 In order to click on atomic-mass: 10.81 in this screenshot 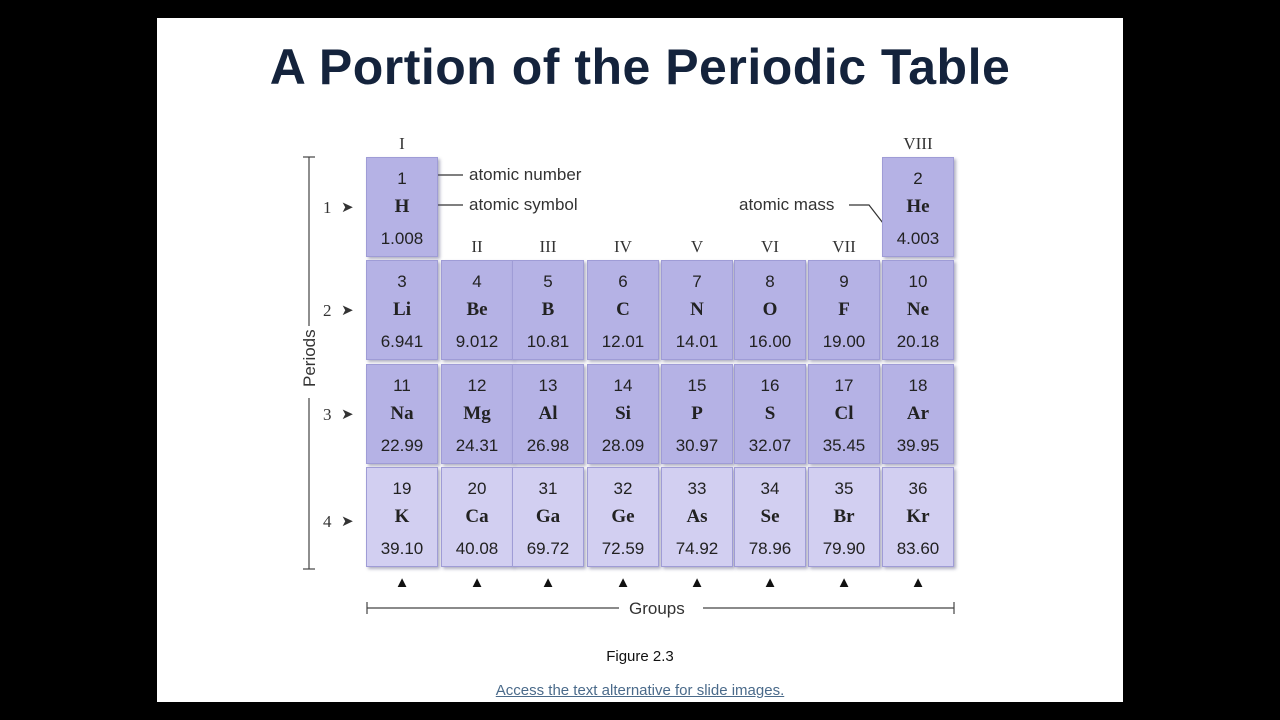, I will do `click(548, 341)`.